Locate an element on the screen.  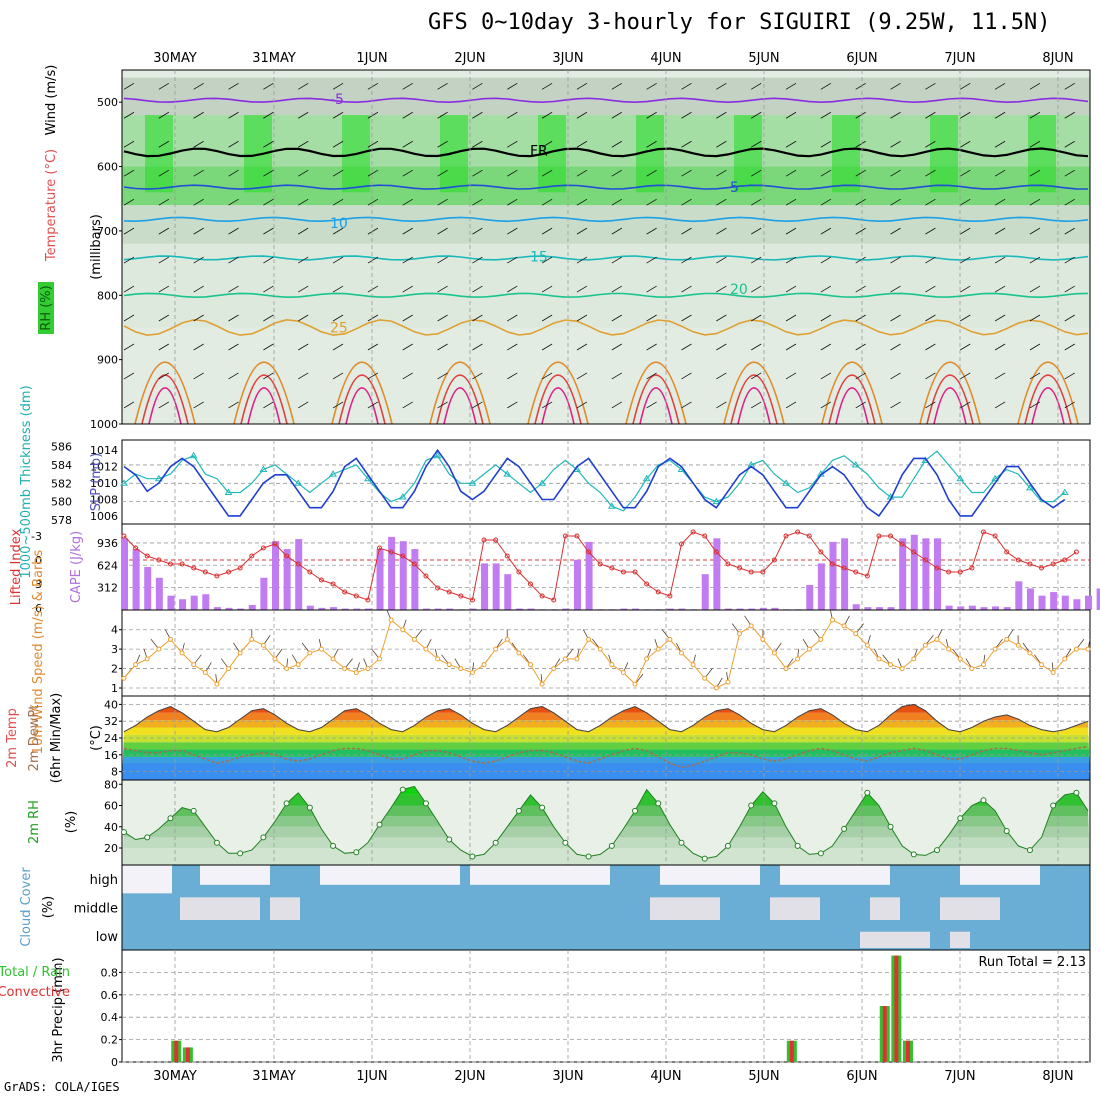
rh-line is located at coordinates (606, 822).